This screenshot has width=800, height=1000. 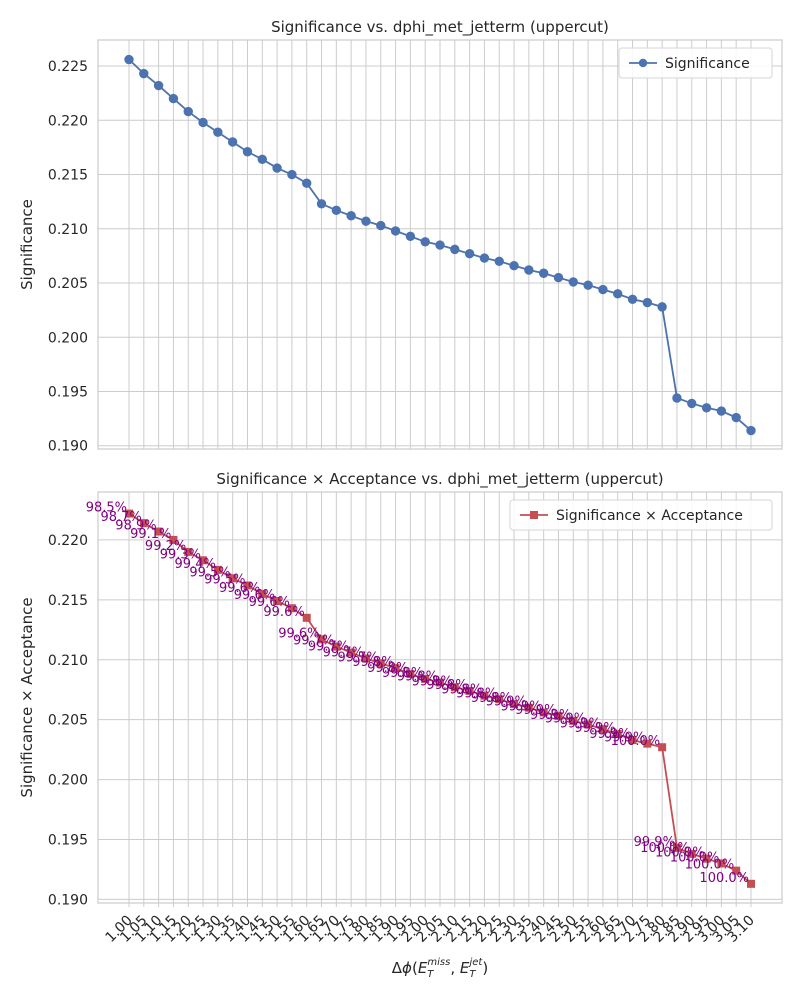 What do you see at coordinates (68, 230) in the screenshot?
I see `y-tick-label: 0.210` at bounding box center [68, 230].